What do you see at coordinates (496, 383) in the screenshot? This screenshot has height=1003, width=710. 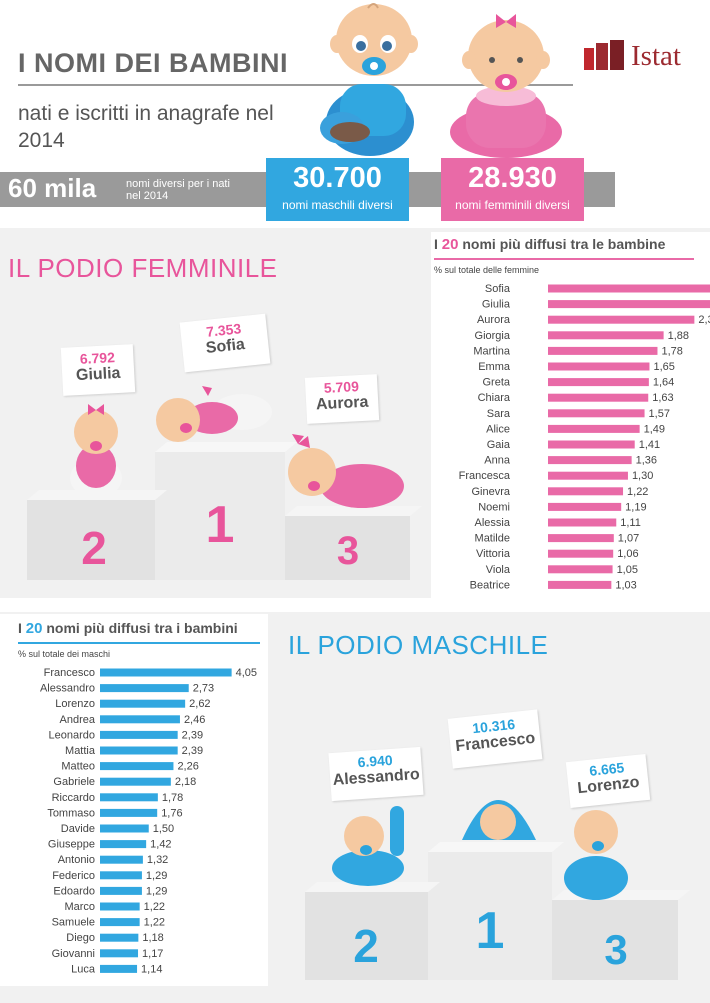 I see `bar-category-label: Greta` at bounding box center [496, 383].